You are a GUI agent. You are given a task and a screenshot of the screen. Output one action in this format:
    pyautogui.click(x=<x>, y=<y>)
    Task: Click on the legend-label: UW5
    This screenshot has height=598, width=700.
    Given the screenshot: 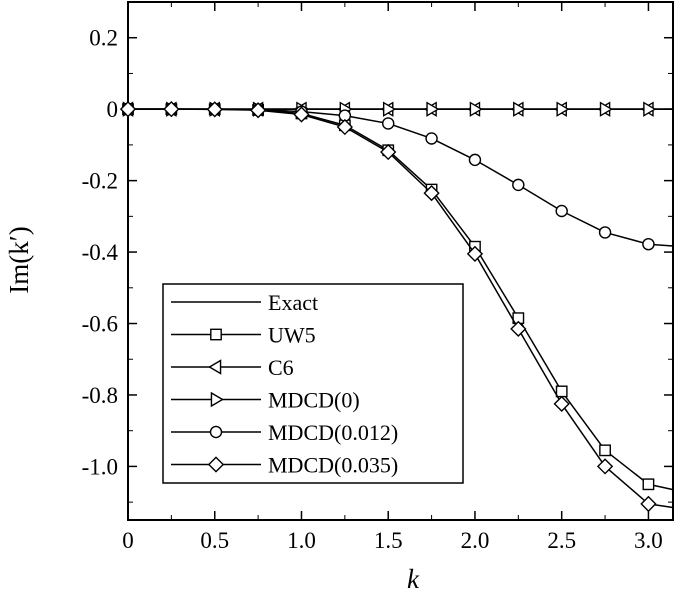 What is the action you would take?
    pyautogui.click(x=292, y=335)
    